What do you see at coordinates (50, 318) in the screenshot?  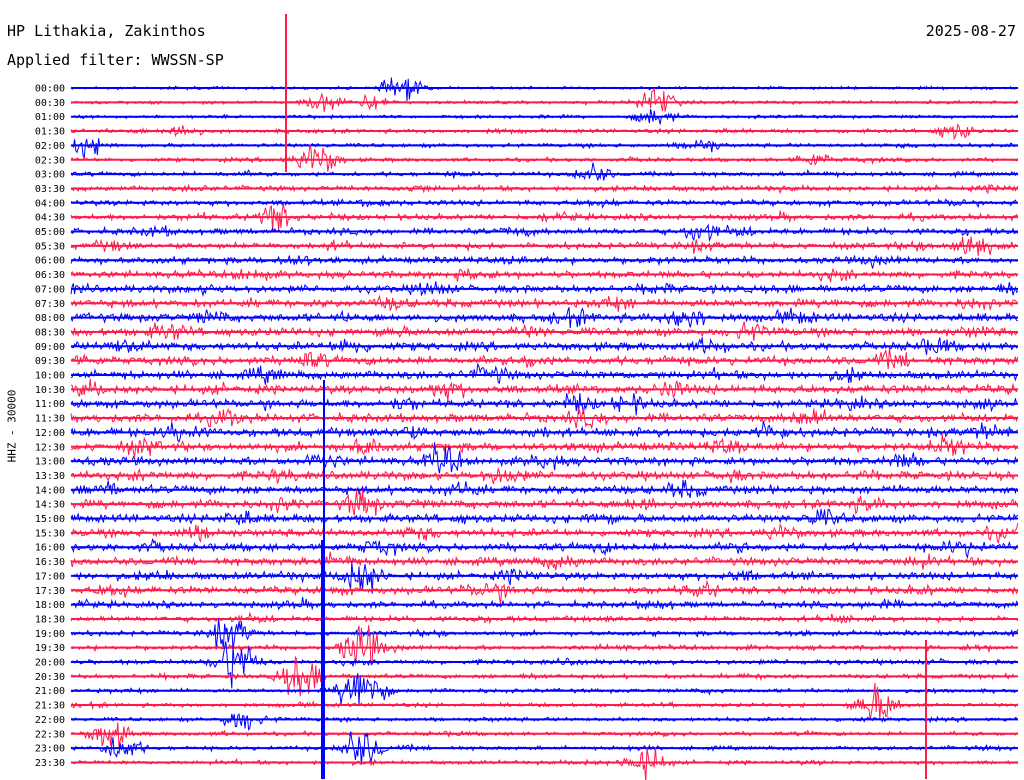 I see `time-label: 08:00` at bounding box center [50, 318].